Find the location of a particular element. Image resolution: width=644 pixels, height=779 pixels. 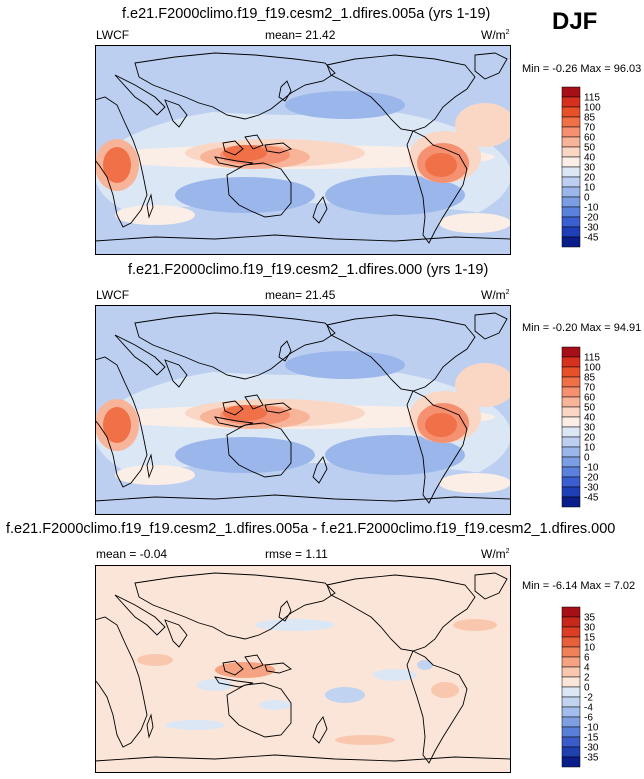

panel-3-colorbar-tick-1: 30 is located at coordinates (590, 628).